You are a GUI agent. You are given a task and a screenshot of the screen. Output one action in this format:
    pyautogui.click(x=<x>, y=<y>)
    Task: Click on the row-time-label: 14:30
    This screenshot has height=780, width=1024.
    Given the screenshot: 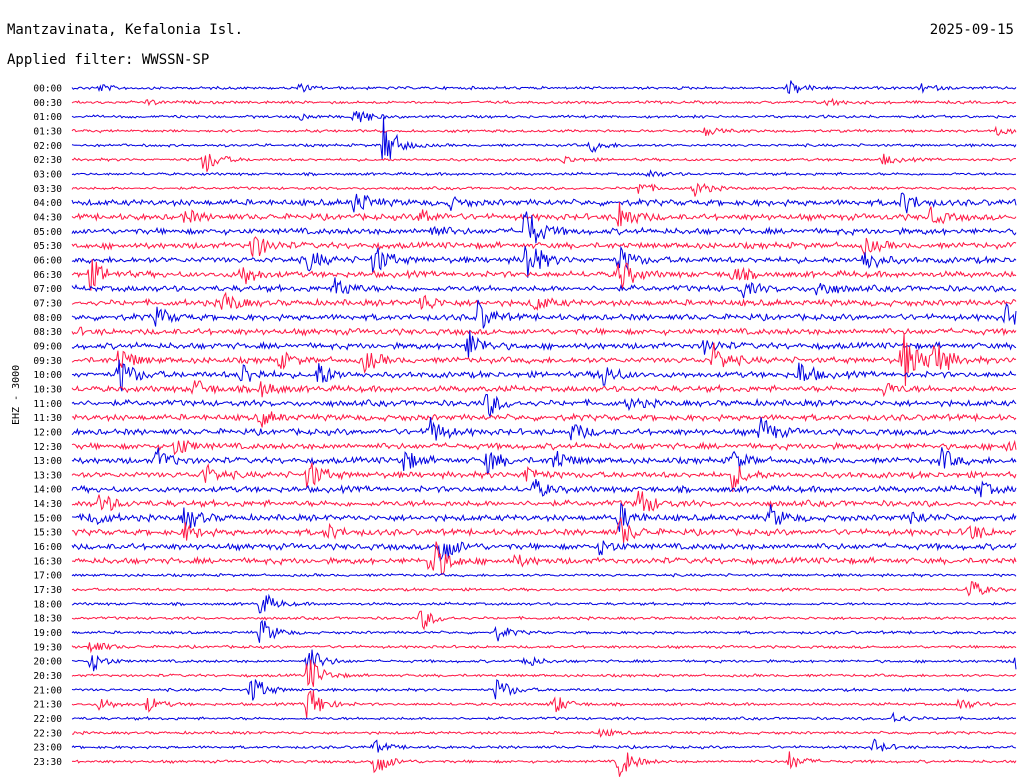 What is the action you would take?
    pyautogui.click(x=47, y=504)
    